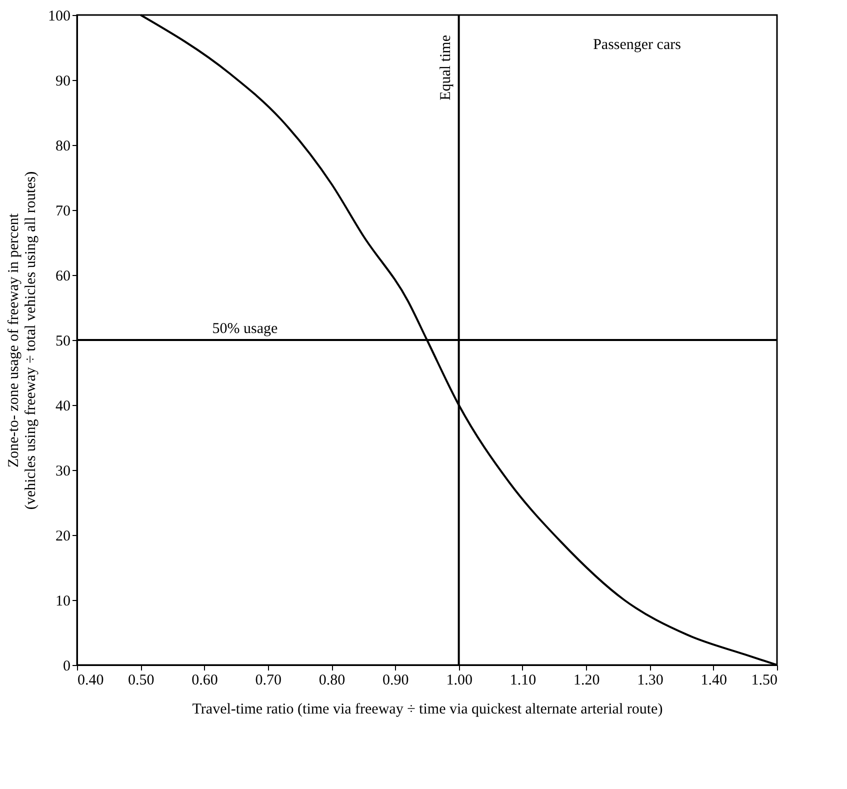  I want to click on y-axis-title: Zone-to- zone usage of freeway in percent (vehicles using freeway ÷ total vehicles using all routes), so click(22, 340).